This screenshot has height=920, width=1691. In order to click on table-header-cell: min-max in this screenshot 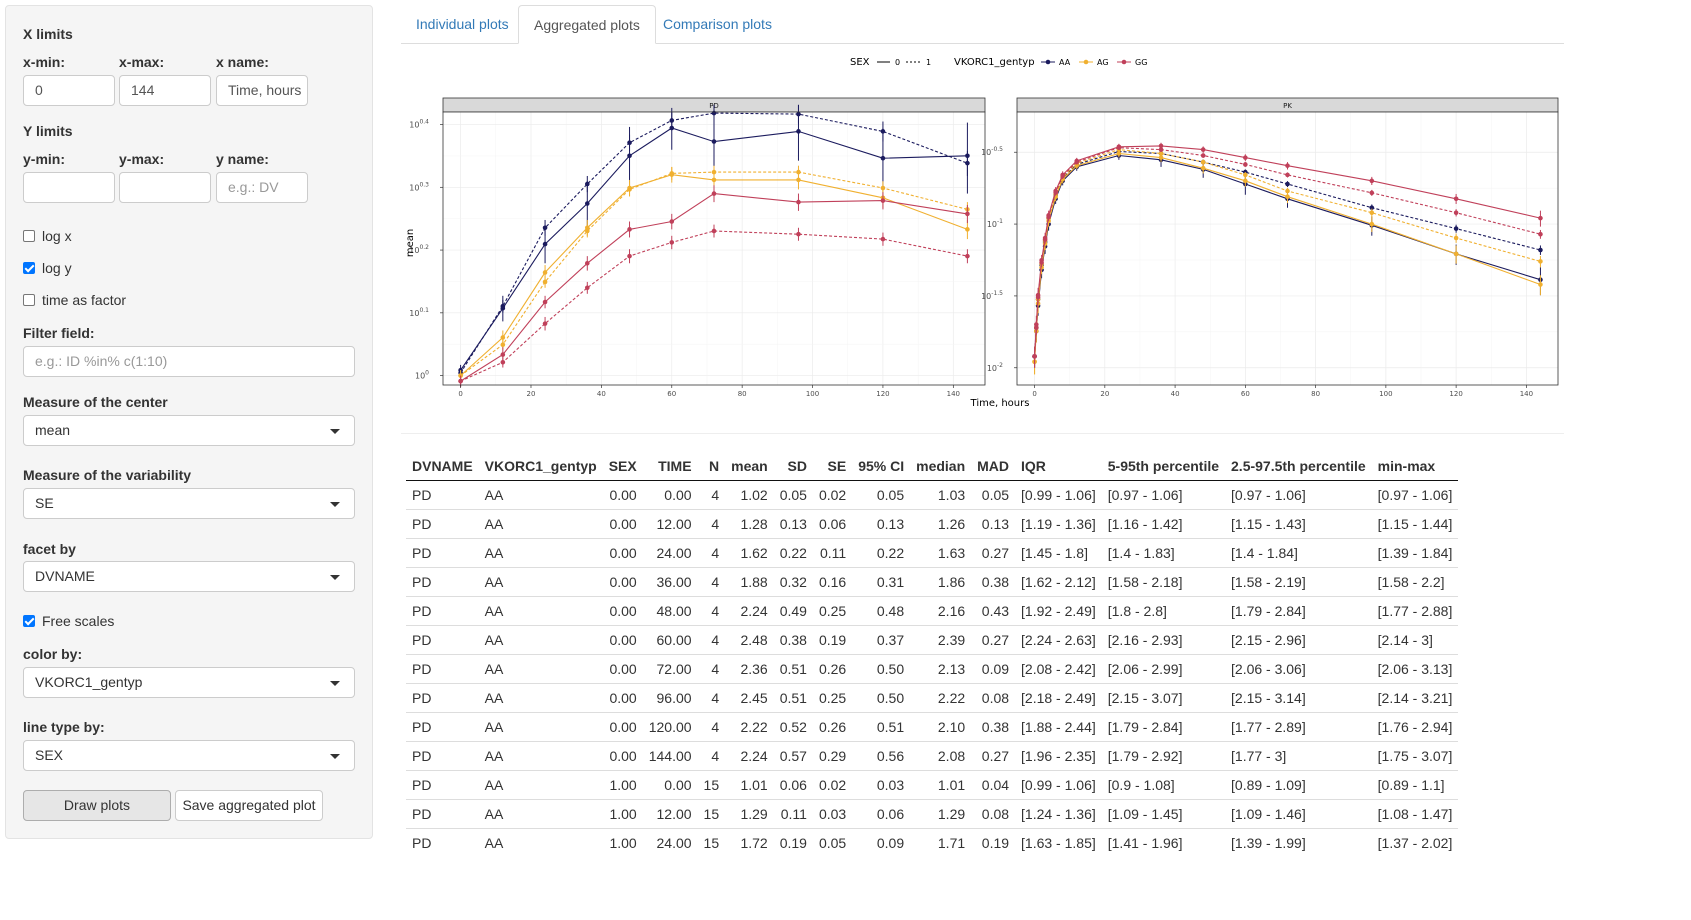, I will do `click(1415, 466)`.